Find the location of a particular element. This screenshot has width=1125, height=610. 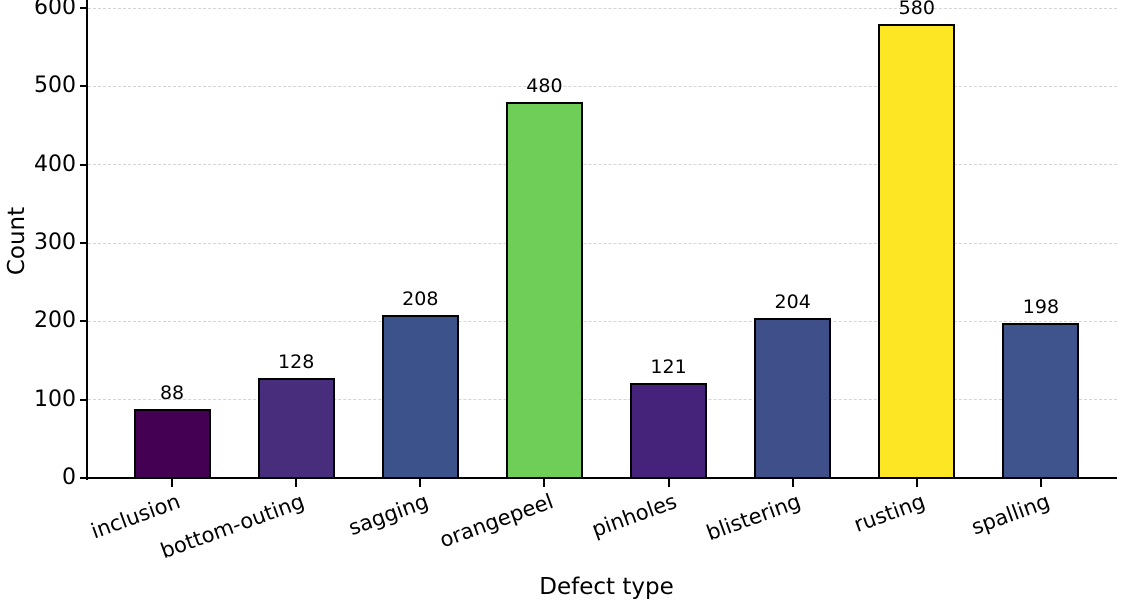

y-tick-label: 0 is located at coordinates (69, 477).